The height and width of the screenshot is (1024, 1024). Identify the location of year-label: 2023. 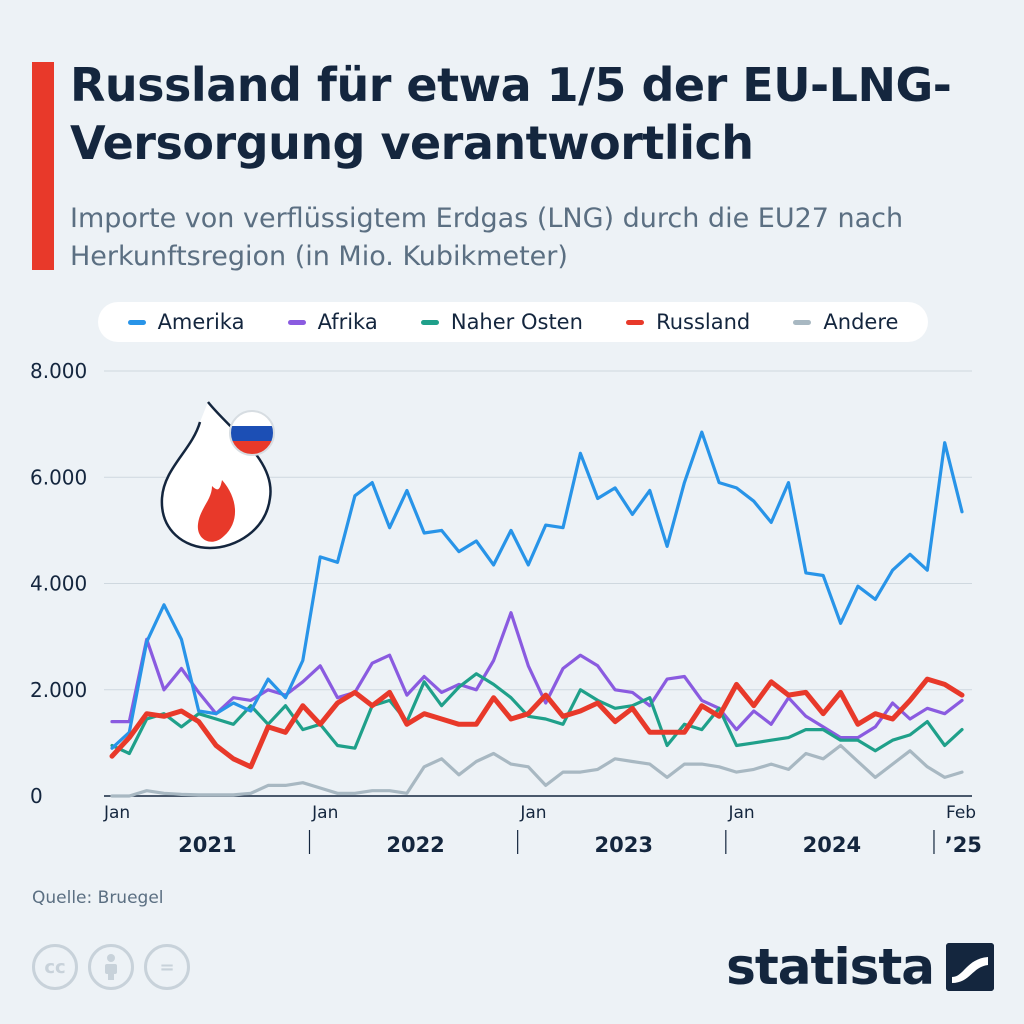
(624, 845).